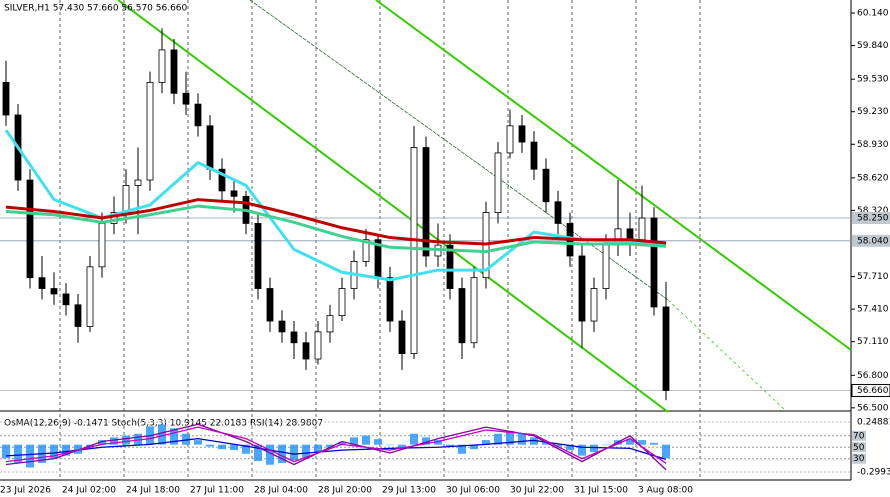 This screenshot has width=890, height=497. What do you see at coordinates (859, 436) in the screenshot?
I see `indicator-level-label: 70` at bounding box center [859, 436].